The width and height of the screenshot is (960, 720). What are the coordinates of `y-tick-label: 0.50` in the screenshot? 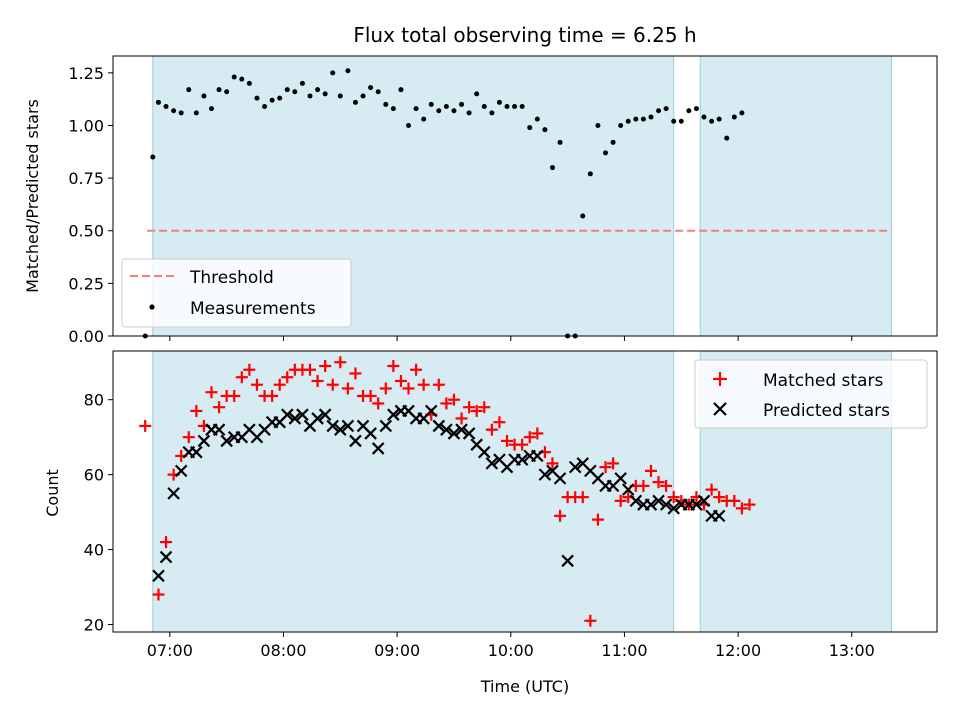 It's located at (86, 231).